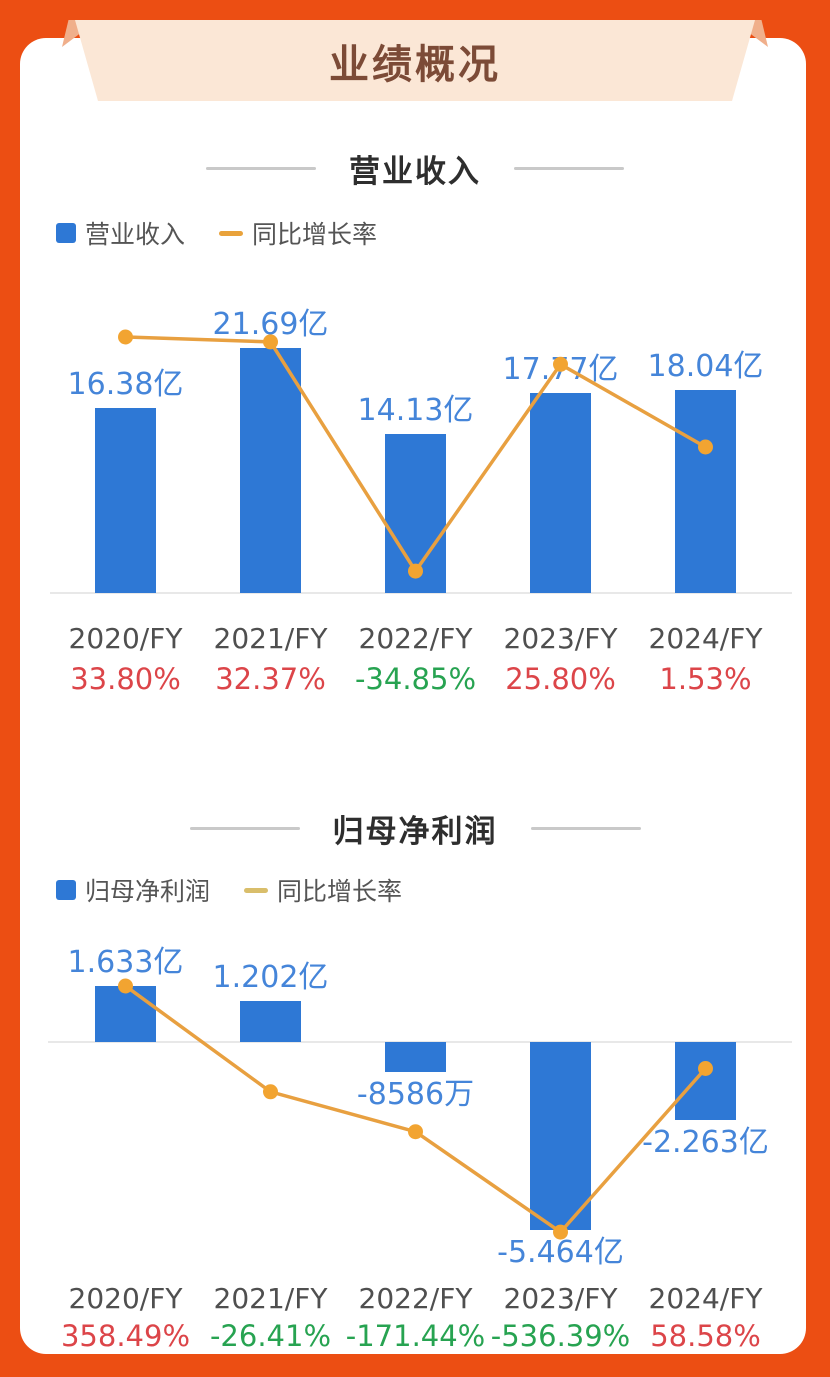  What do you see at coordinates (421, 593) in the screenshot?
I see `axis-baseline` at bounding box center [421, 593].